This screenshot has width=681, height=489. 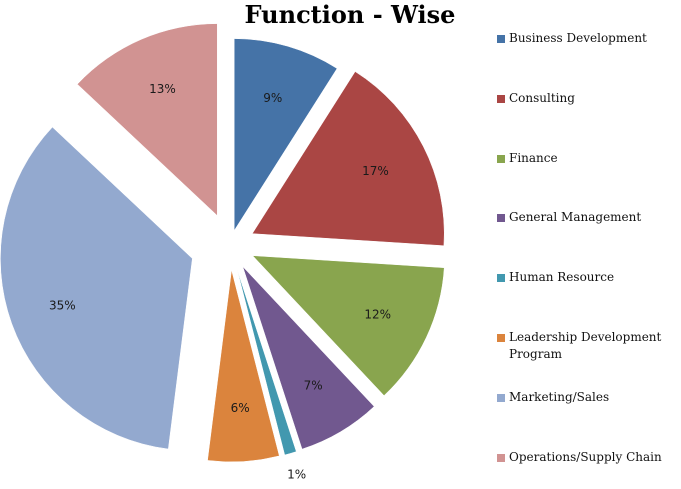 What do you see at coordinates (285, 135) in the screenshot?
I see `pie-slice-business-development` at bounding box center [285, 135].